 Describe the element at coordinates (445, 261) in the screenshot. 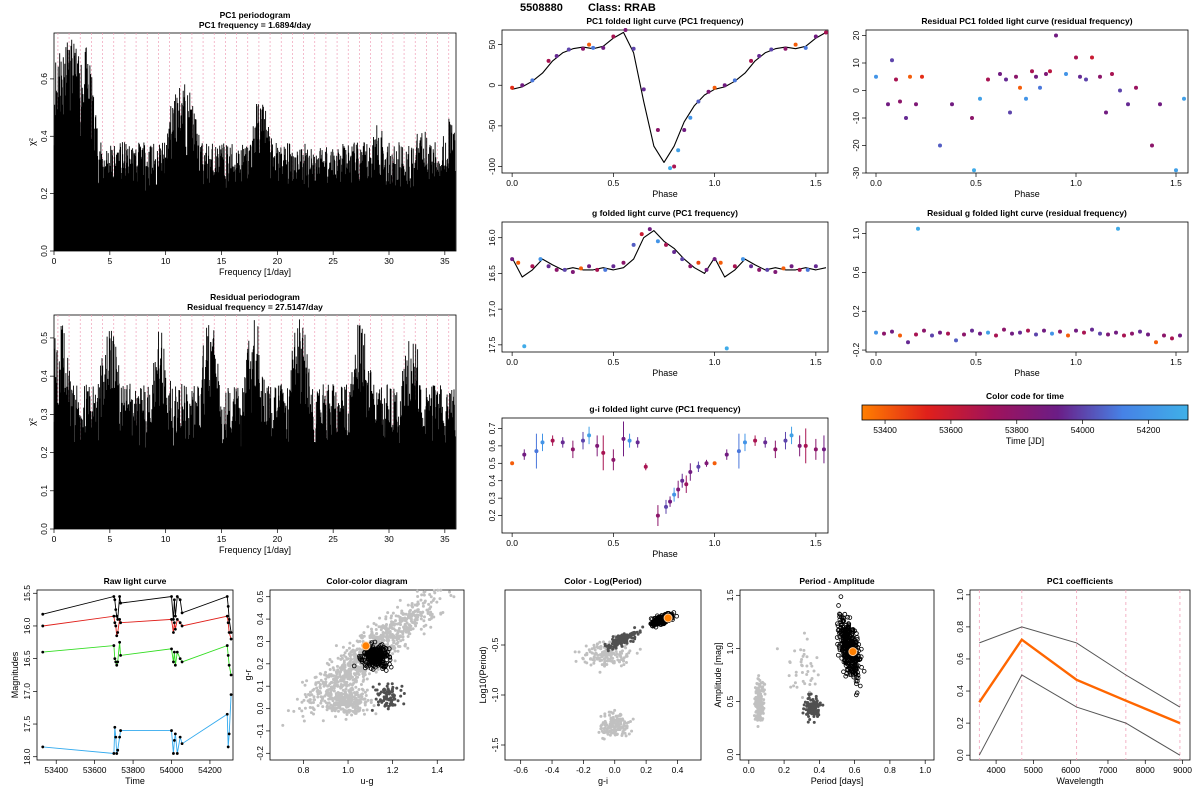

I see `x-tick-label: 35` at that location.